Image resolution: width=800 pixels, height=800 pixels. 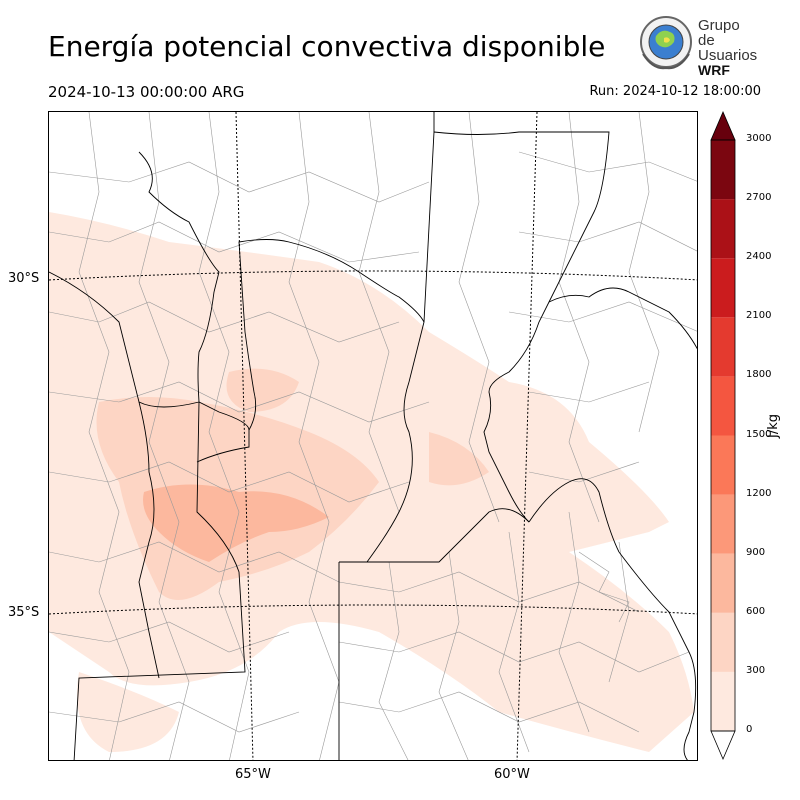 I want to click on run-time: Run: 2024-10-12 18:00:00, so click(x=675, y=91).